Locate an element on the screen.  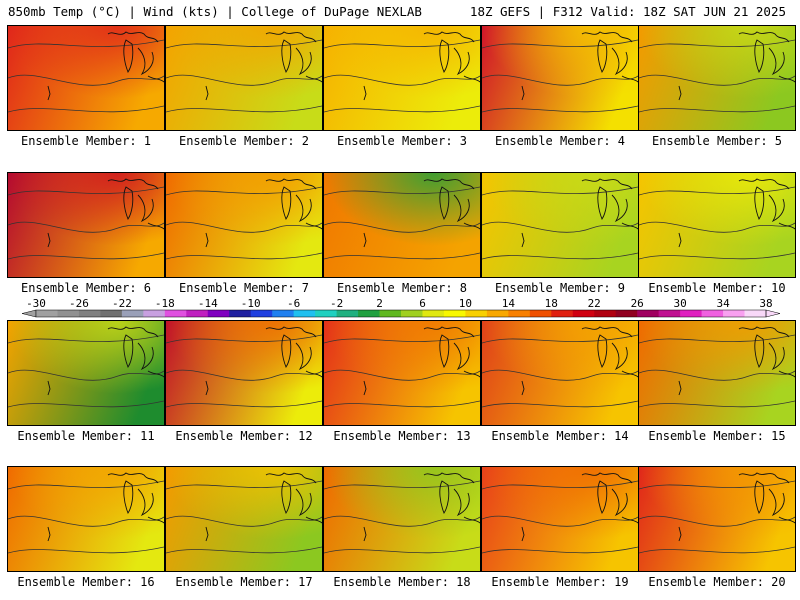
ensemble-member-label: Ensemble Member: 19 is located at coordinates (560, 582).